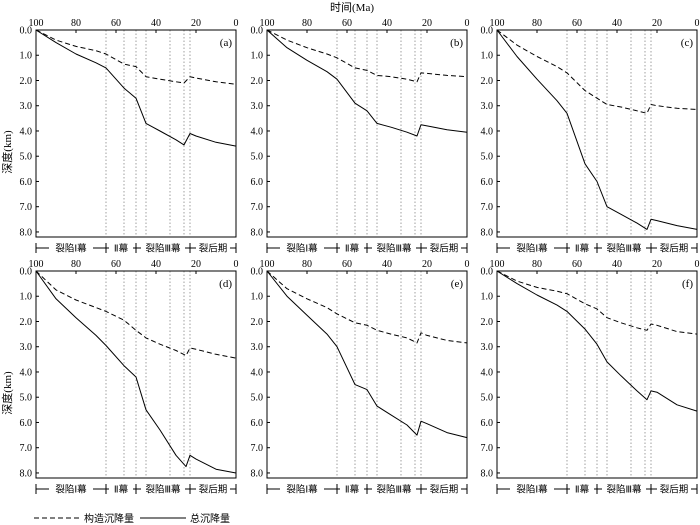 The width and height of the screenshot is (700, 525). I want to click on legend-label-total-subsidence: 总沉降量, so click(210, 518).